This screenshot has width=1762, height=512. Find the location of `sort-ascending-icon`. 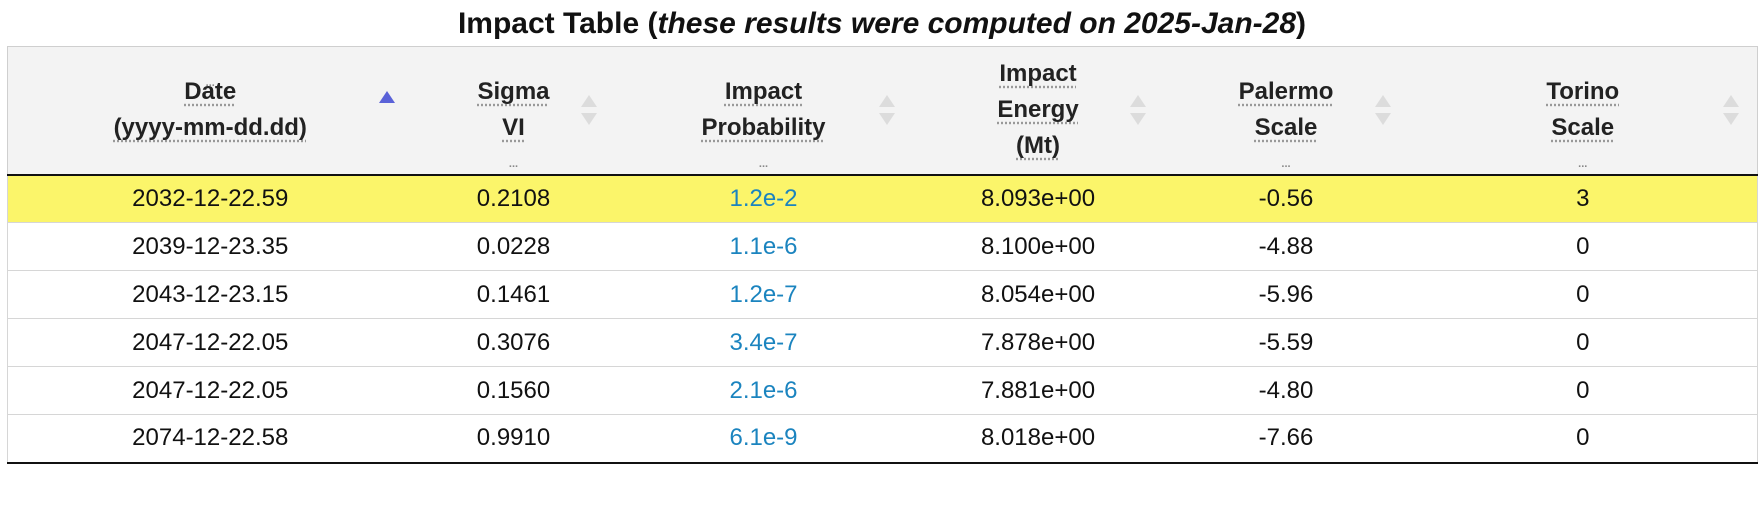

sort-ascending-icon is located at coordinates (386, 106).